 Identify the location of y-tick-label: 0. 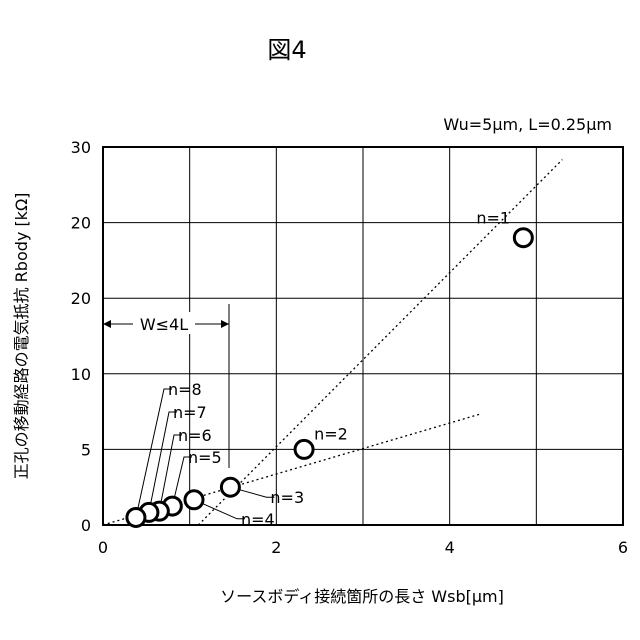
(86, 525).